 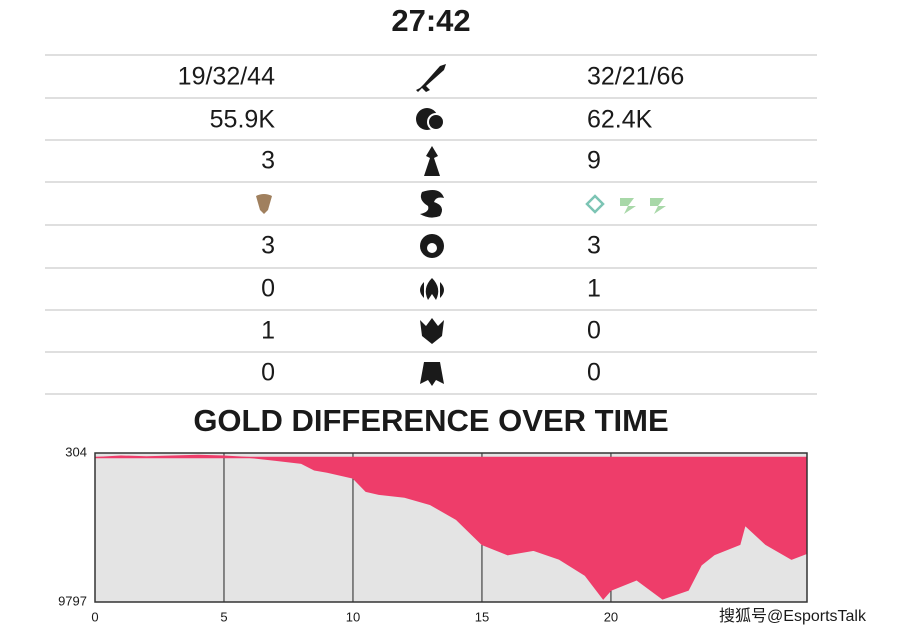 What do you see at coordinates (430, 20) in the screenshot?
I see `timer: 27:42` at bounding box center [430, 20].